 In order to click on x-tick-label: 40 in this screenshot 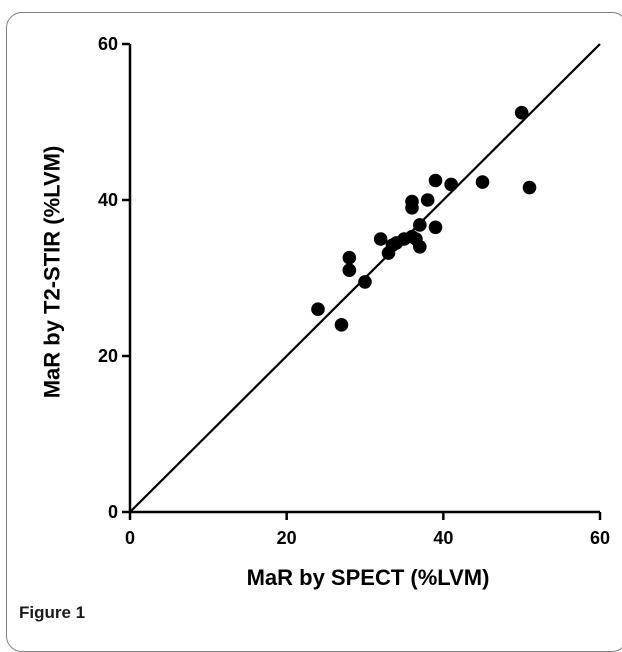, I will do `click(443, 538)`.